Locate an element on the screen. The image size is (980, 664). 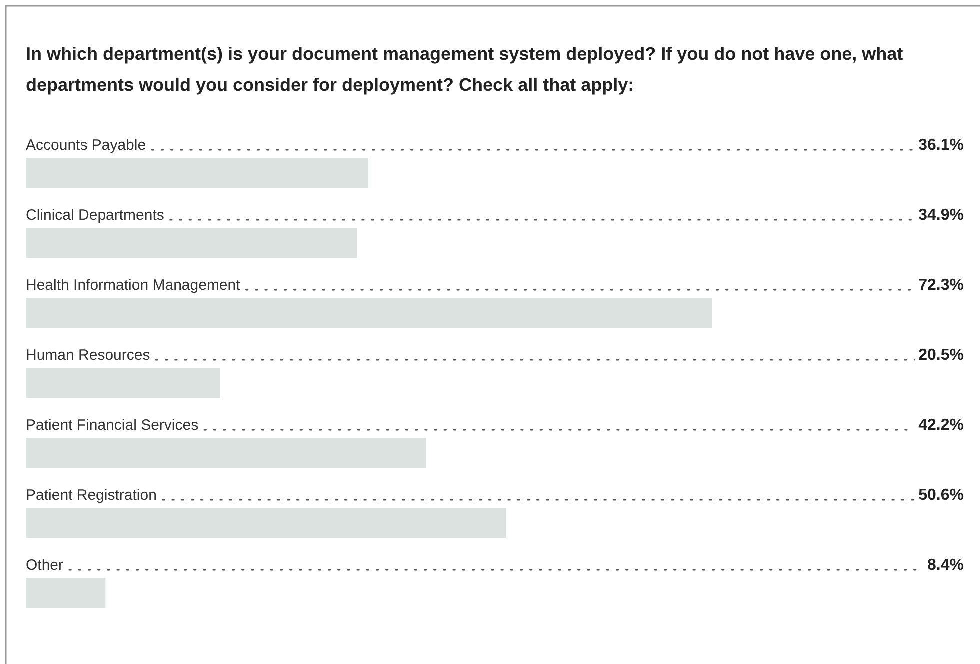
y-tick-label: Other is located at coordinates (45, 565).